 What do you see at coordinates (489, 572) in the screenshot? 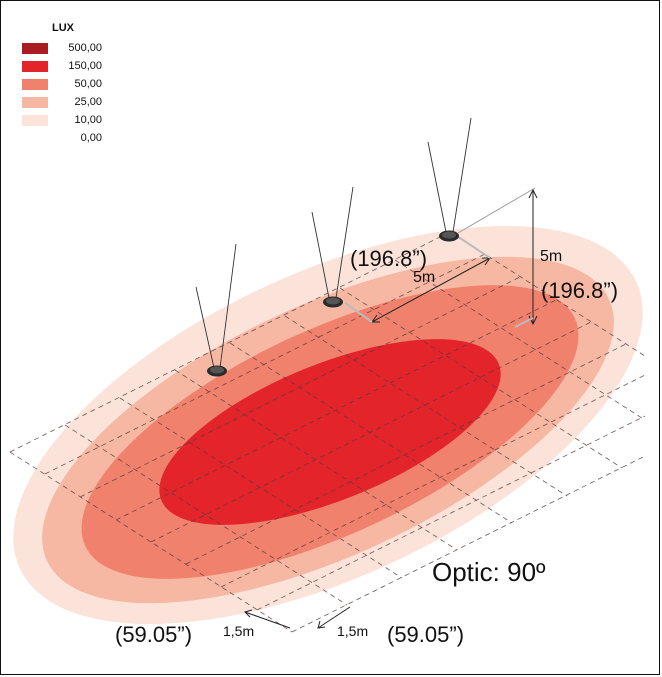
I see `optic-label: Optic: 90º` at bounding box center [489, 572].